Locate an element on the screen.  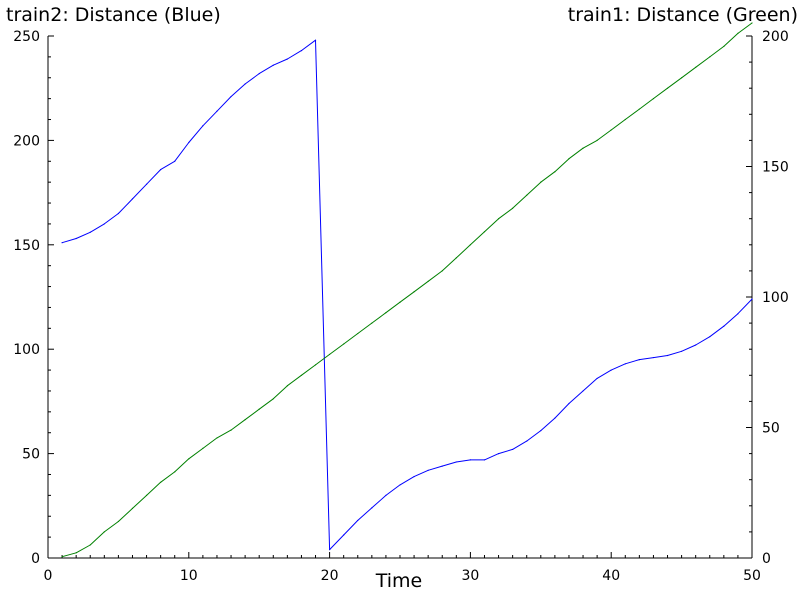
left-y-tick-label: 250 is located at coordinates (26, 37).